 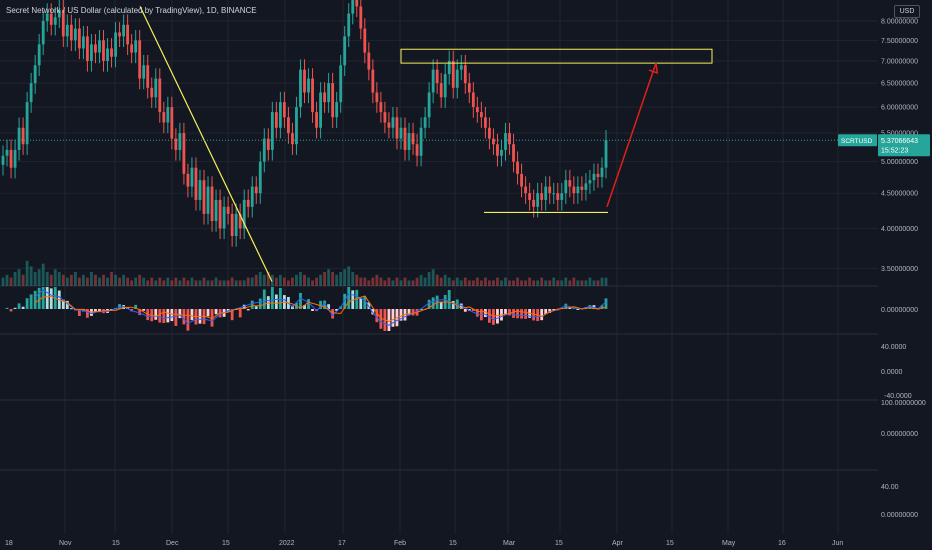 I want to click on axis-background, so click(x=905, y=270).